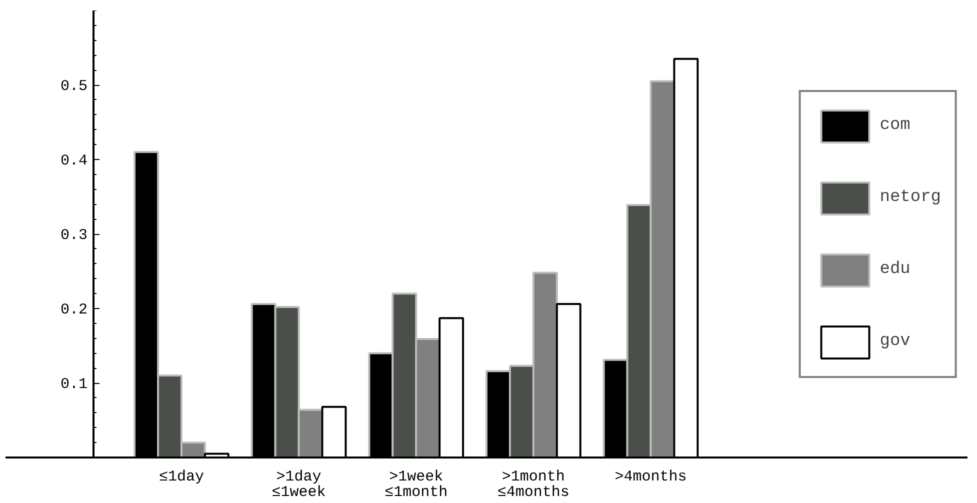 The height and width of the screenshot is (503, 977). Describe the element at coordinates (181, 477) in the screenshot. I see `x-tick-label: ≤1day` at that location.